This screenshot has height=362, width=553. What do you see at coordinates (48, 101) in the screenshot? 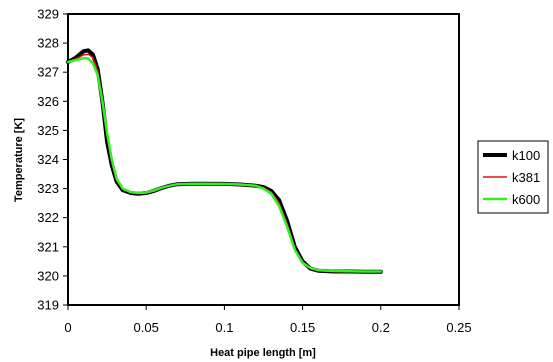
I see `y-tick-label: 326` at bounding box center [48, 101].